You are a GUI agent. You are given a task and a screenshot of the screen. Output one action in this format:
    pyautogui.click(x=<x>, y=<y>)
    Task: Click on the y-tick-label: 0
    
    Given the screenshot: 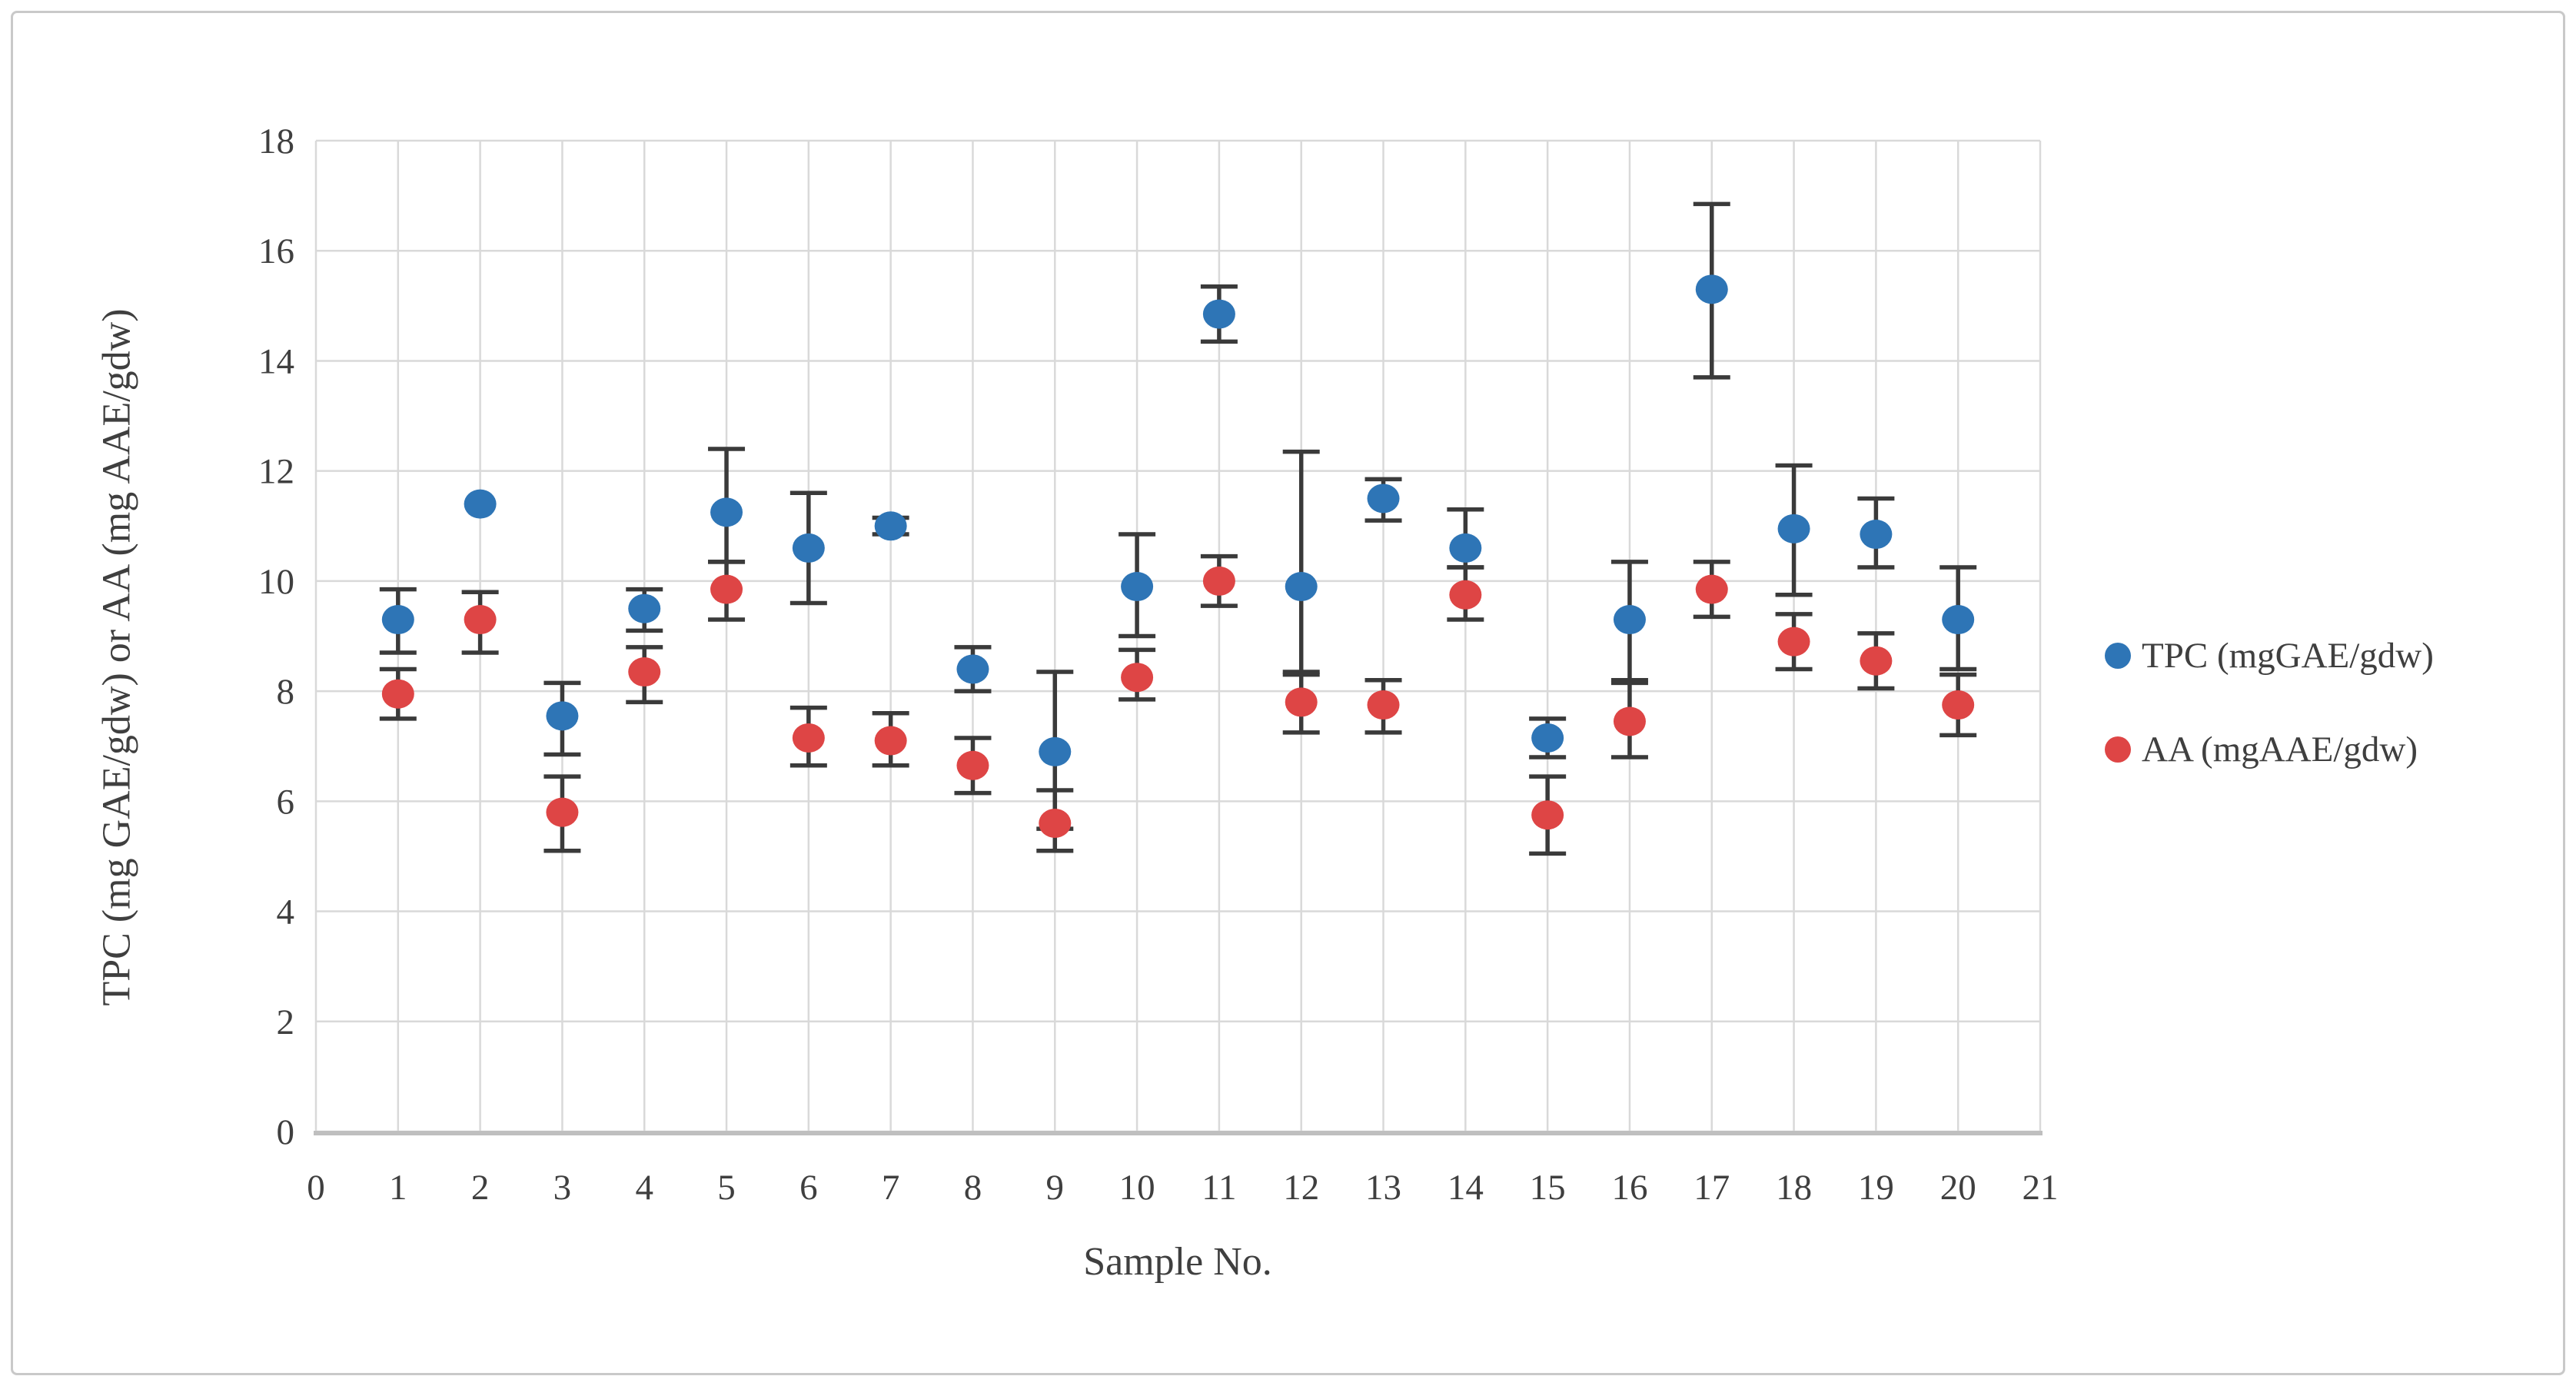 What is the action you would take?
    pyautogui.click(x=286, y=1132)
    